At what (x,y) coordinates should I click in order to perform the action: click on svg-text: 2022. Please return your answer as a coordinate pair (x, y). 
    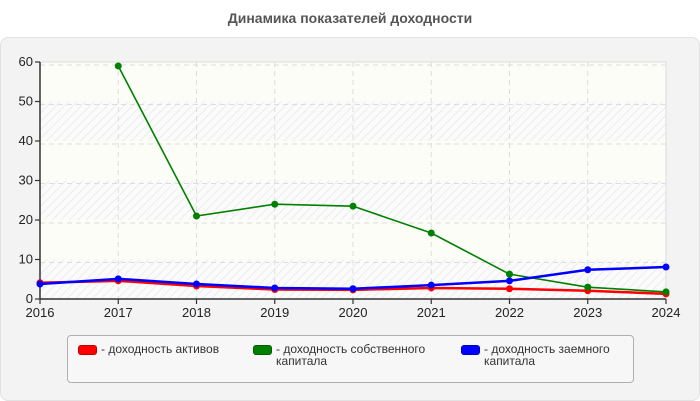
    Looking at the image, I should click on (509, 312).